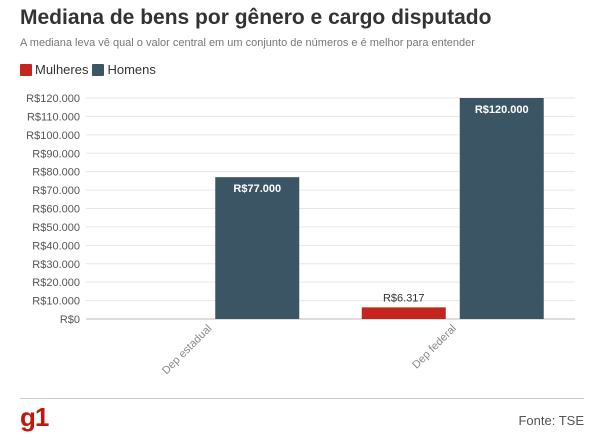  I want to click on y-tick-label: R$120.000, so click(53, 99).